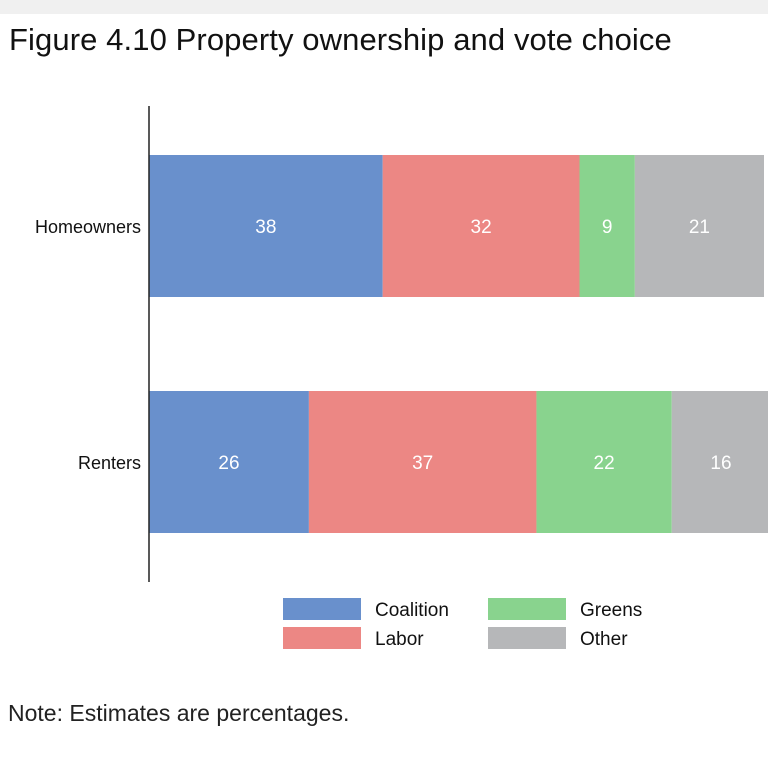 The width and height of the screenshot is (768, 768). Describe the element at coordinates (412, 610) in the screenshot. I see `legend-label-coalition: Coalition` at that location.